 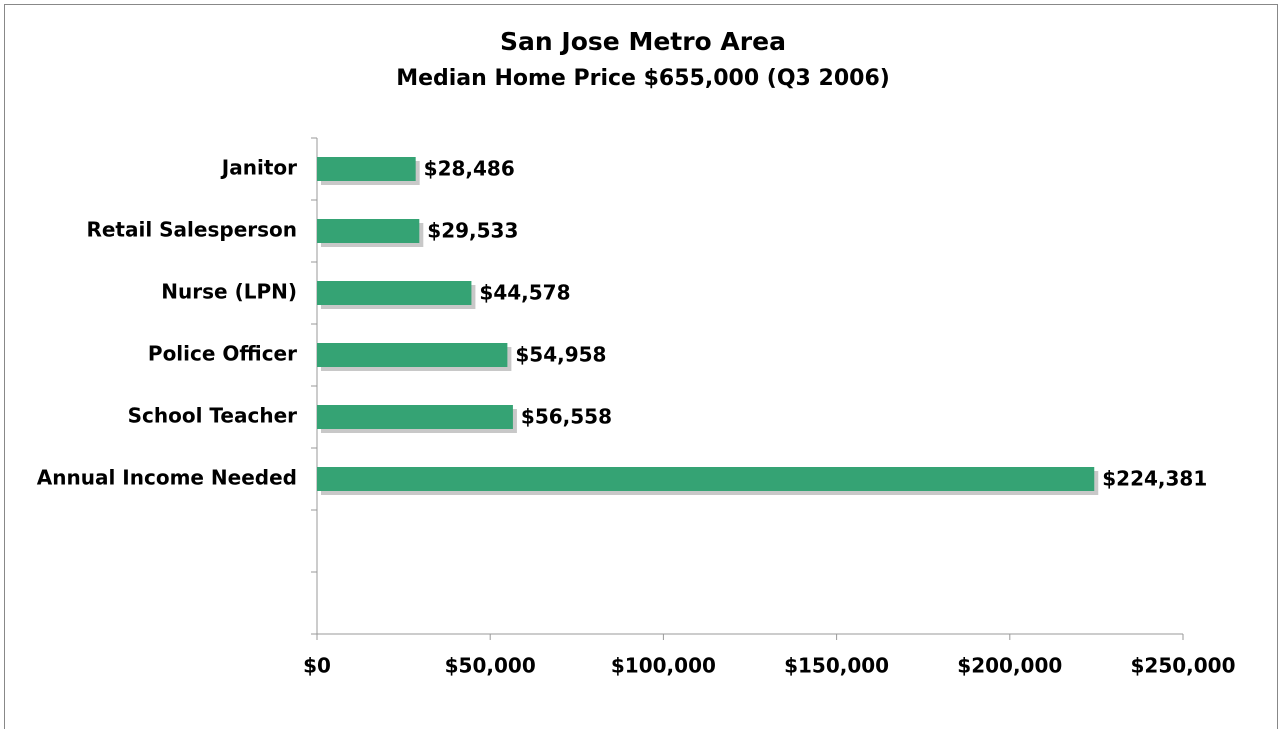 I want to click on x-tick-label: $250,000, so click(x=1182, y=666).